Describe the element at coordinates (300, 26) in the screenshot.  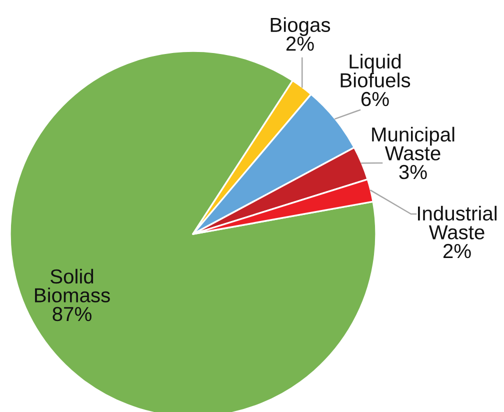
I see `slice-label: Biogas` at that location.